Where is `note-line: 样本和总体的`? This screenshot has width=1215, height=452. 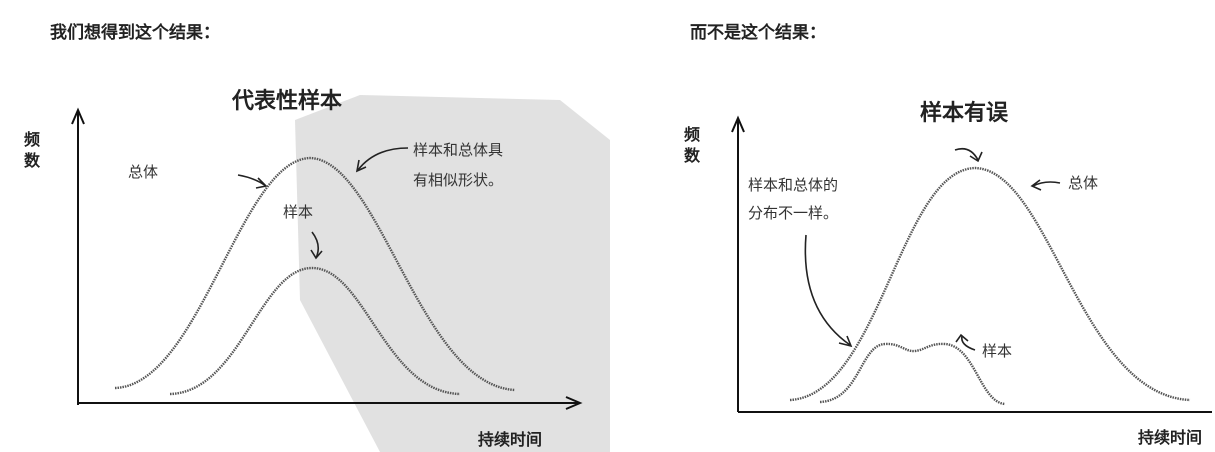
note-line: 样本和总体的 is located at coordinates (793, 185).